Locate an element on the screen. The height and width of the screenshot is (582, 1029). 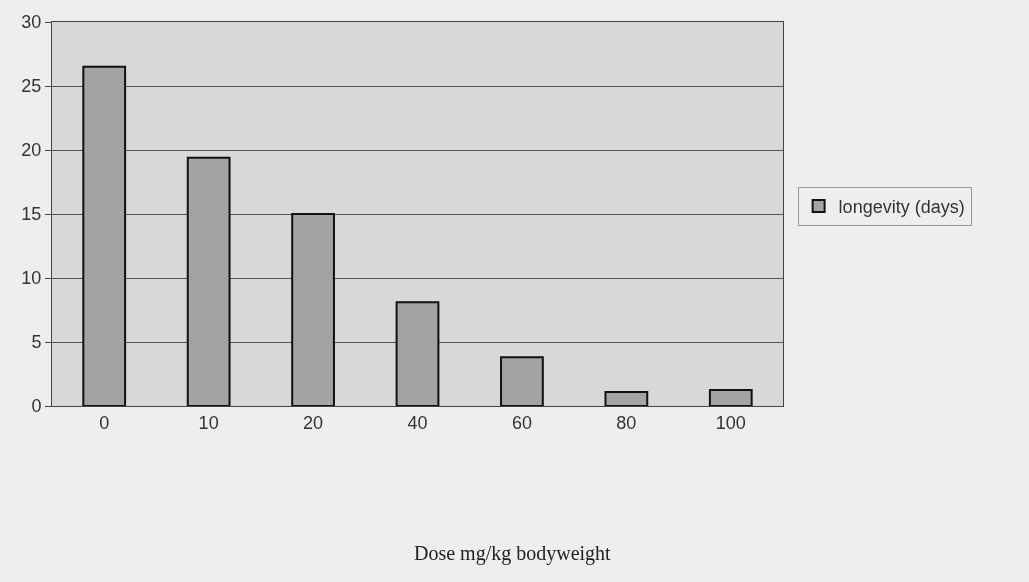
legend-label: longevity (days) is located at coordinates (901, 207).